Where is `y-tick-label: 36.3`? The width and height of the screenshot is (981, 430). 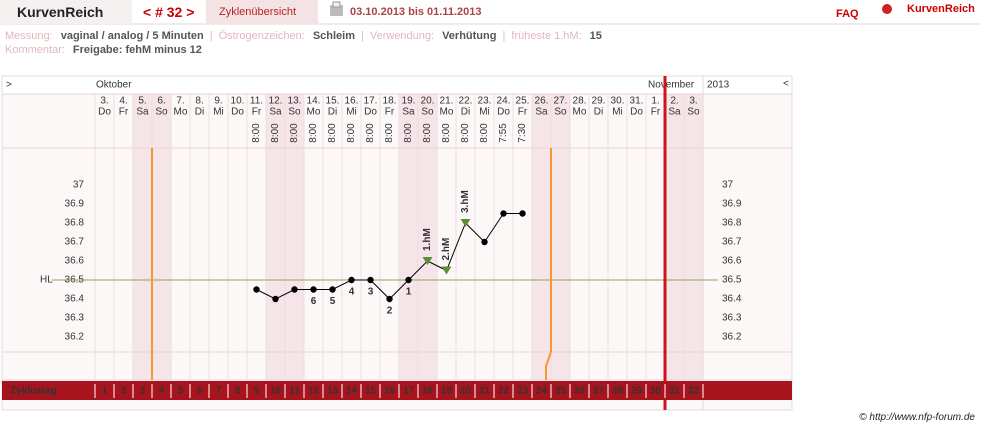
y-tick-label: 36.3 is located at coordinates (75, 318).